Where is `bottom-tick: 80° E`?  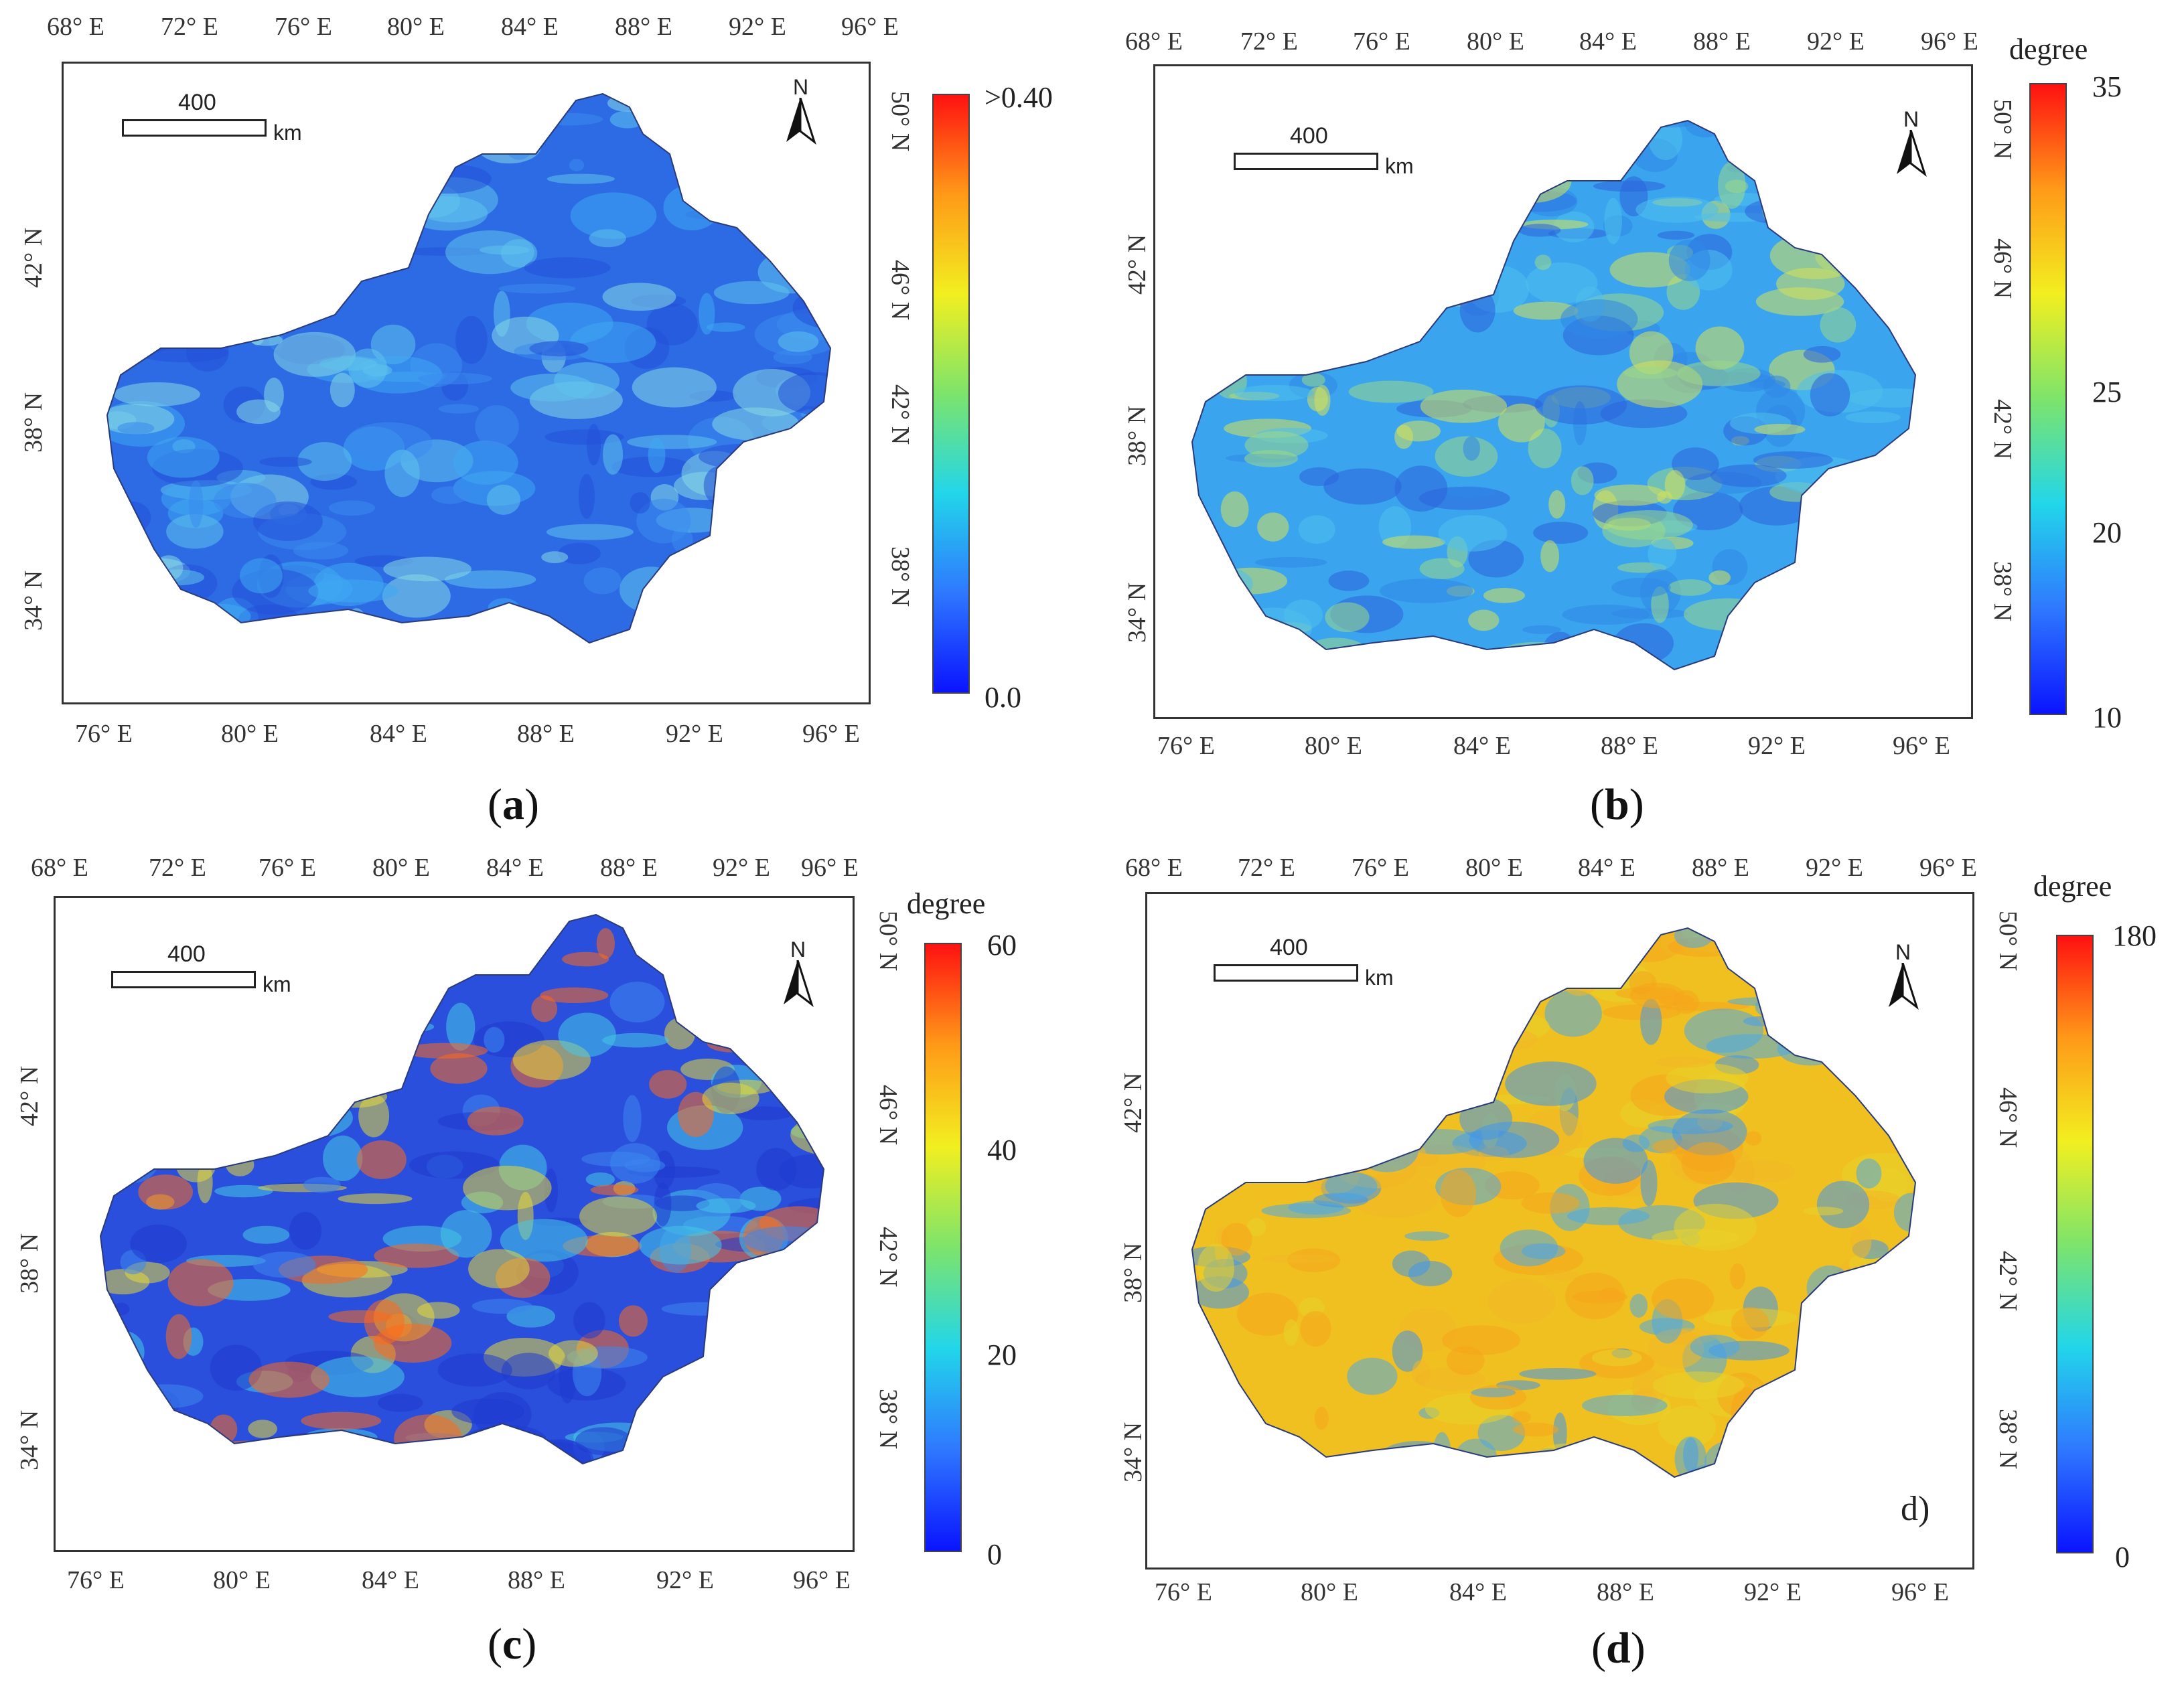 bottom-tick: 80° E is located at coordinates (250, 734).